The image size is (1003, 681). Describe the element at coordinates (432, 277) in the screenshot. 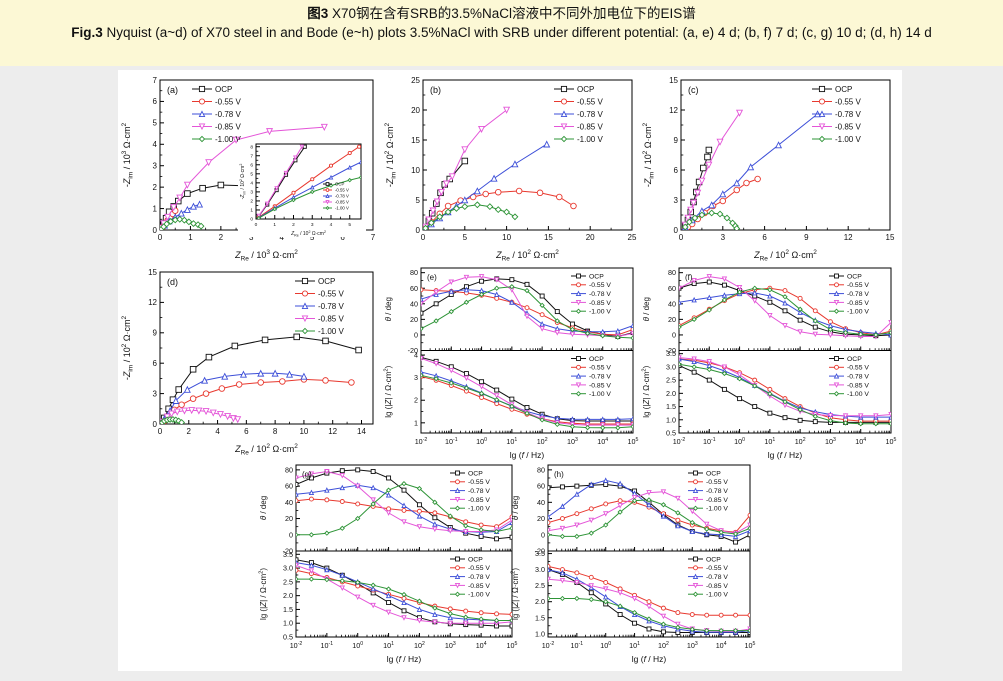

I see `svg-text: (e)` at that location.